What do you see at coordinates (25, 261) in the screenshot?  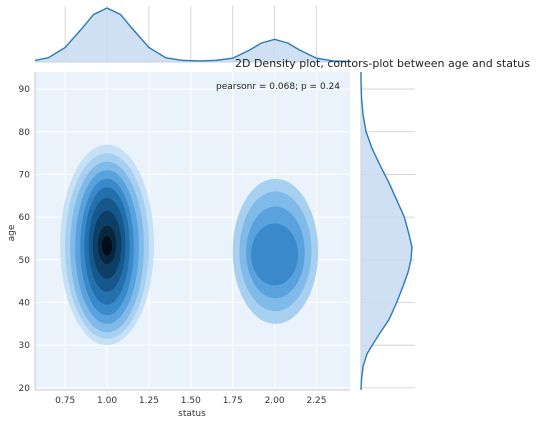 I see `y-tick-label: 50` at bounding box center [25, 261].